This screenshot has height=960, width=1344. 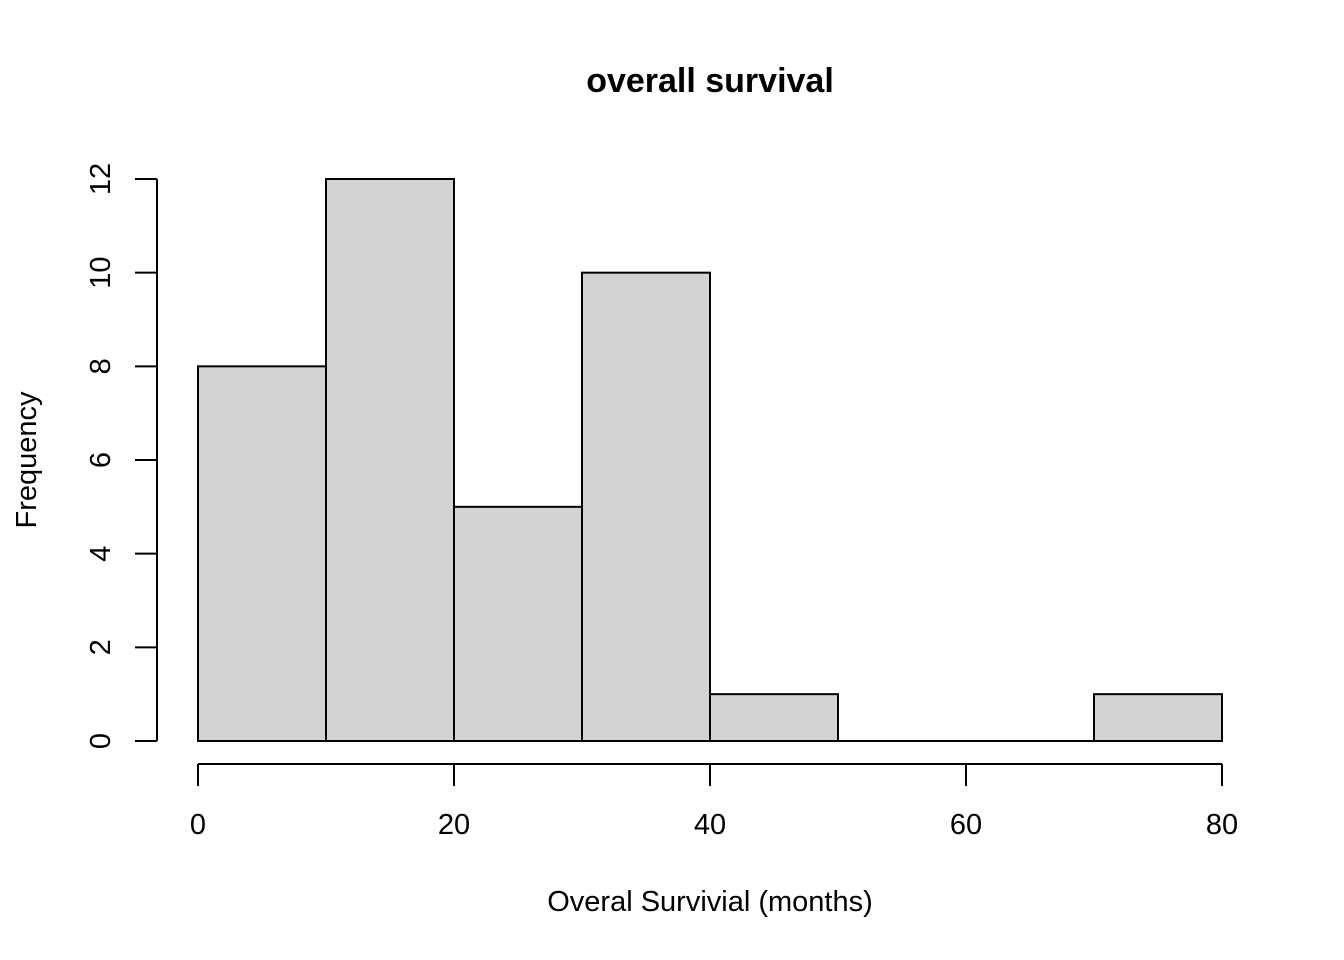 I want to click on y-axis-label: Frequency, so click(x=27, y=460).